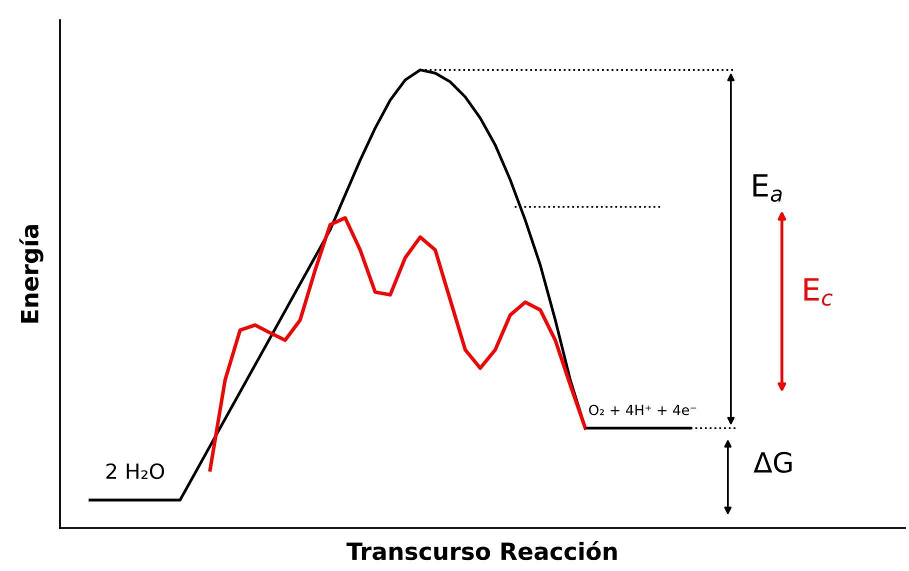 This screenshot has width=909, height=571. I want to click on text: E$_{a}$, so click(767, 188).